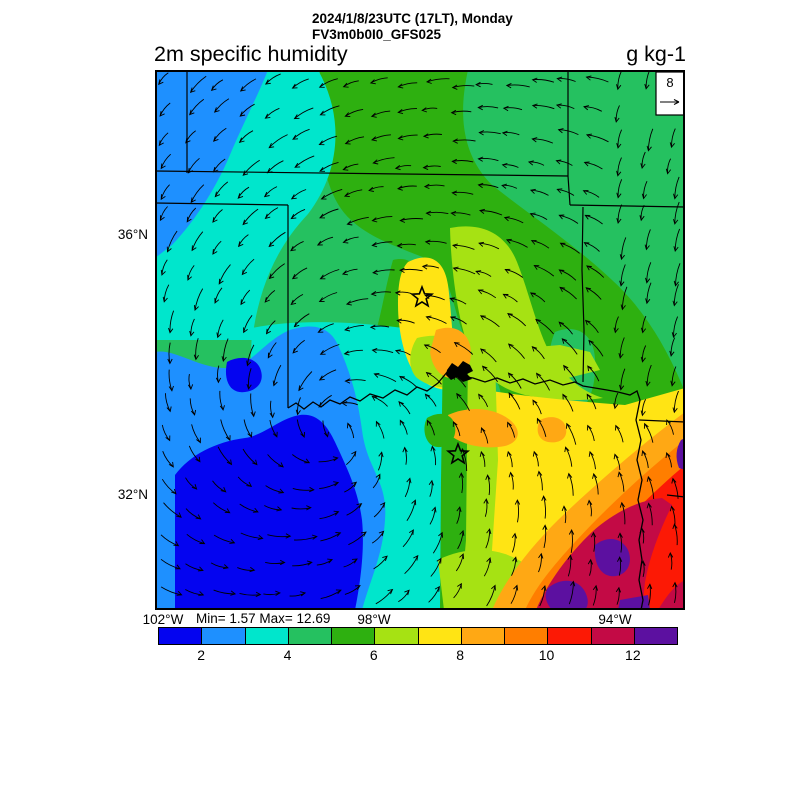 The width and height of the screenshot is (800, 800). I want to click on colorbar, so click(418, 636).